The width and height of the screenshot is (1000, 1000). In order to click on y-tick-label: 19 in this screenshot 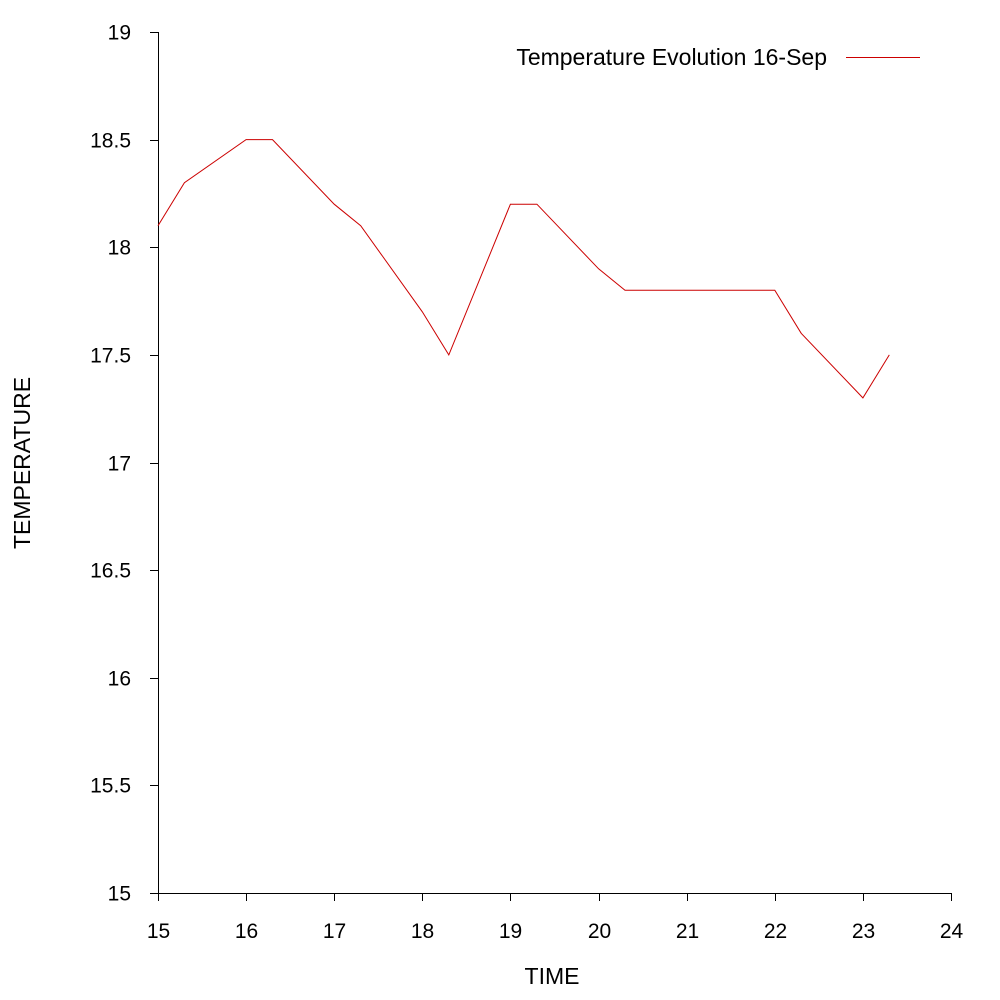, I will do `click(119, 33)`.